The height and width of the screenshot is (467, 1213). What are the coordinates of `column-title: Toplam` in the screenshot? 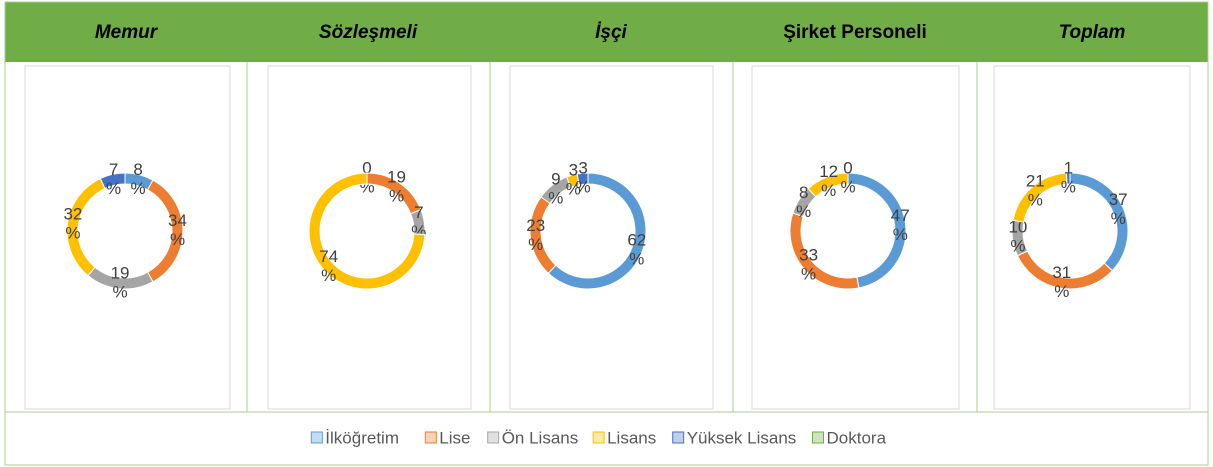 It's located at (1092, 32).